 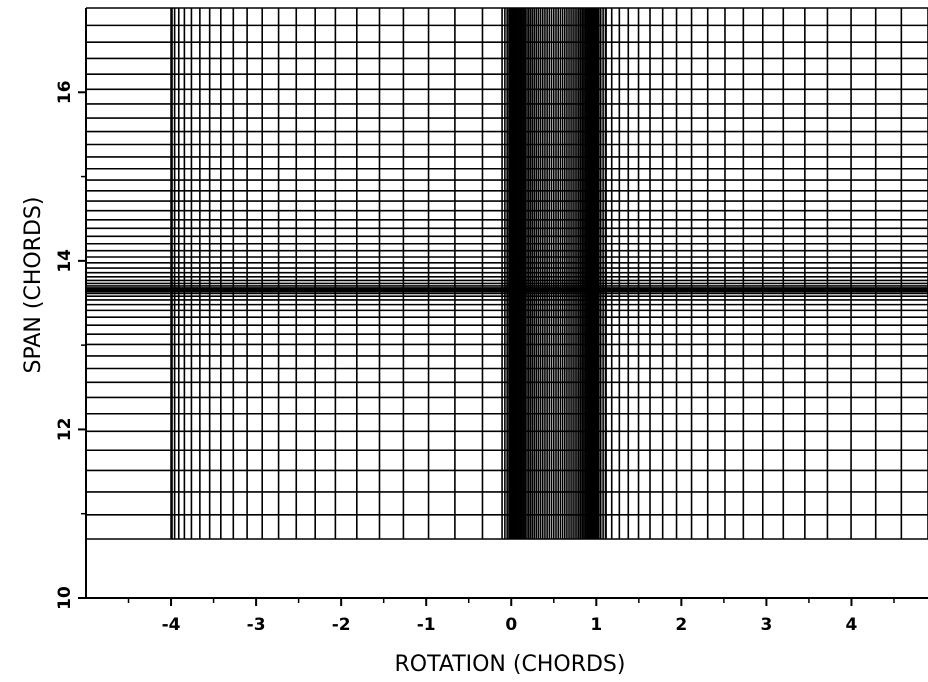 I want to click on y-tick-label: 10, so click(x=65, y=598).